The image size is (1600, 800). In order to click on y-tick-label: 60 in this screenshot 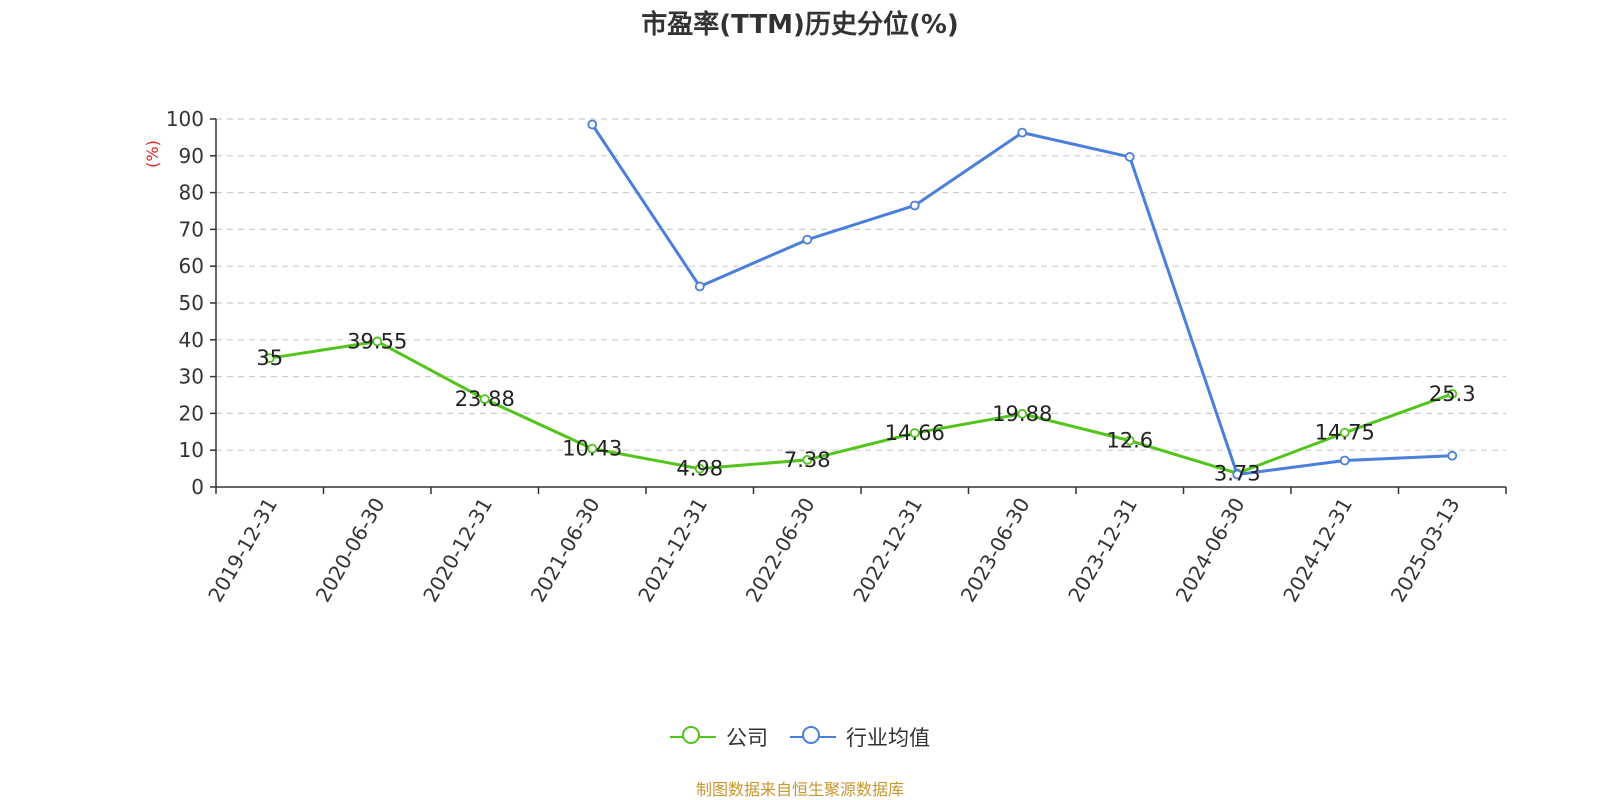, I will do `click(191, 266)`.